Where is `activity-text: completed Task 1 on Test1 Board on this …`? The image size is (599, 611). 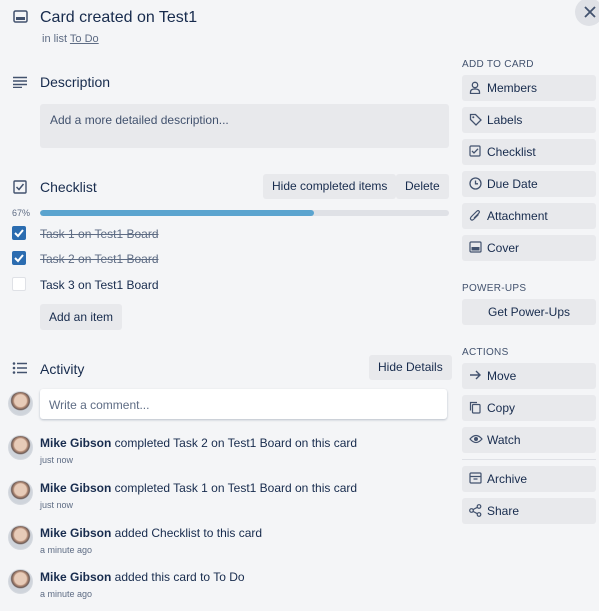
activity-text: completed Task 1 on Test1 Board on this … is located at coordinates (234, 488).